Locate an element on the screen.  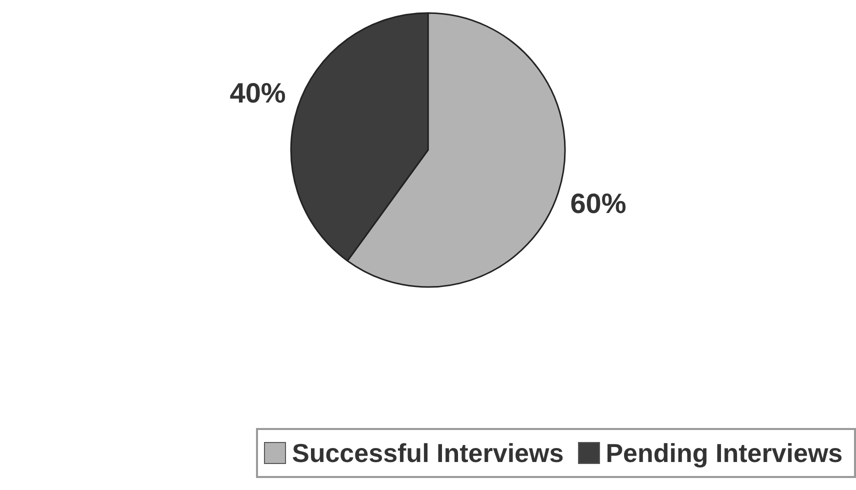
legend-label: Pending Interviews is located at coordinates (724, 453).